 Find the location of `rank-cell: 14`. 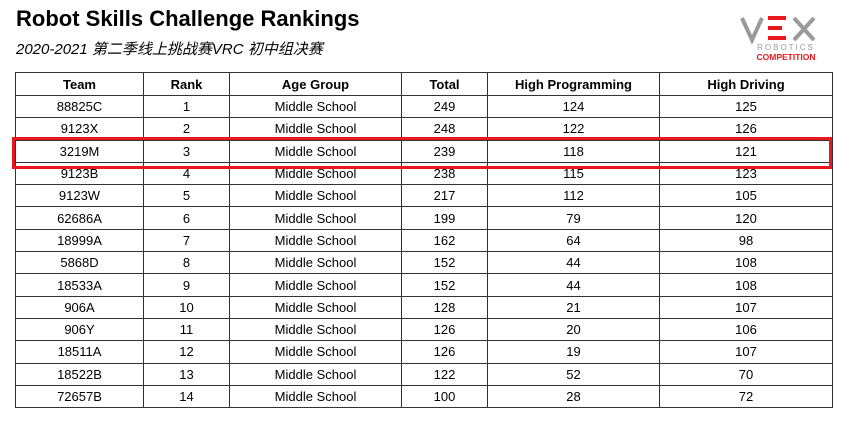

rank-cell: 14 is located at coordinates (186, 396).